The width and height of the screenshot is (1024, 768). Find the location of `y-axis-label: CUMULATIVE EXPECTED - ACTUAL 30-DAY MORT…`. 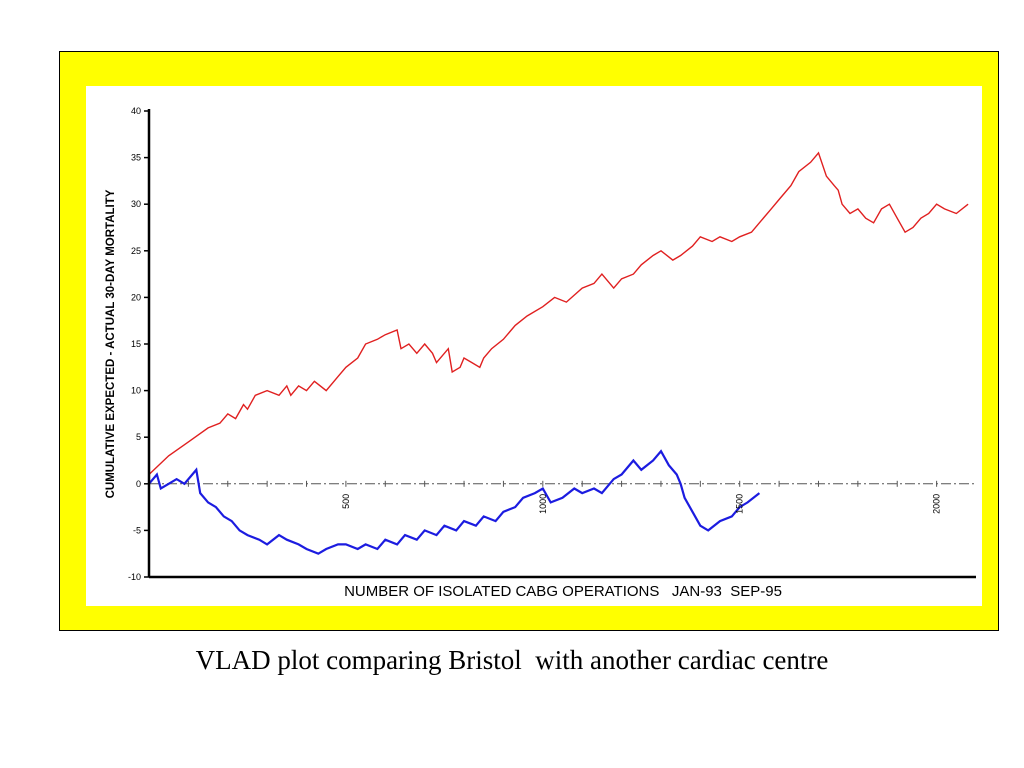

y-axis-label: CUMULATIVE EXPECTED - ACTUAL 30-DAY MORT… is located at coordinates (111, 343).